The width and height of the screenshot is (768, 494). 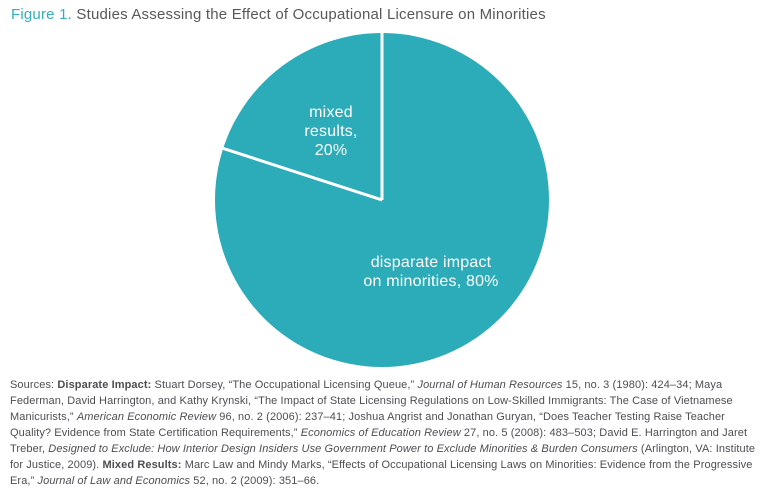 I want to click on sources-segment: Economics of Education Review, so click(x=380, y=433).